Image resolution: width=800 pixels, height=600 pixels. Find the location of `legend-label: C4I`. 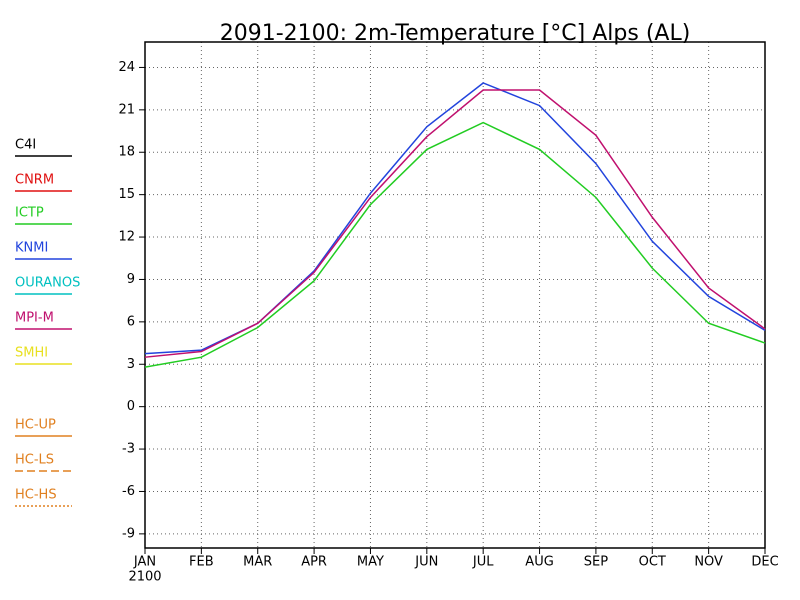

legend-label: C4I is located at coordinates (25, 145).